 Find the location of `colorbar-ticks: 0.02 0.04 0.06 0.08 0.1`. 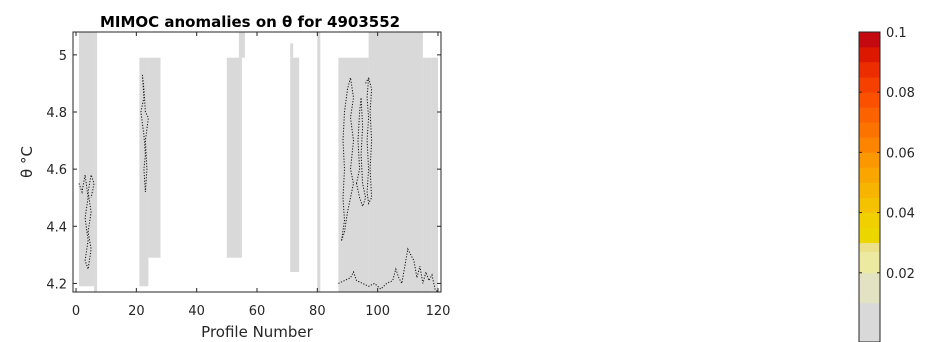

colorbar-ticks: 0.02 0.04 0.06 0.08 0.1 is located at coordinates (887, 154).